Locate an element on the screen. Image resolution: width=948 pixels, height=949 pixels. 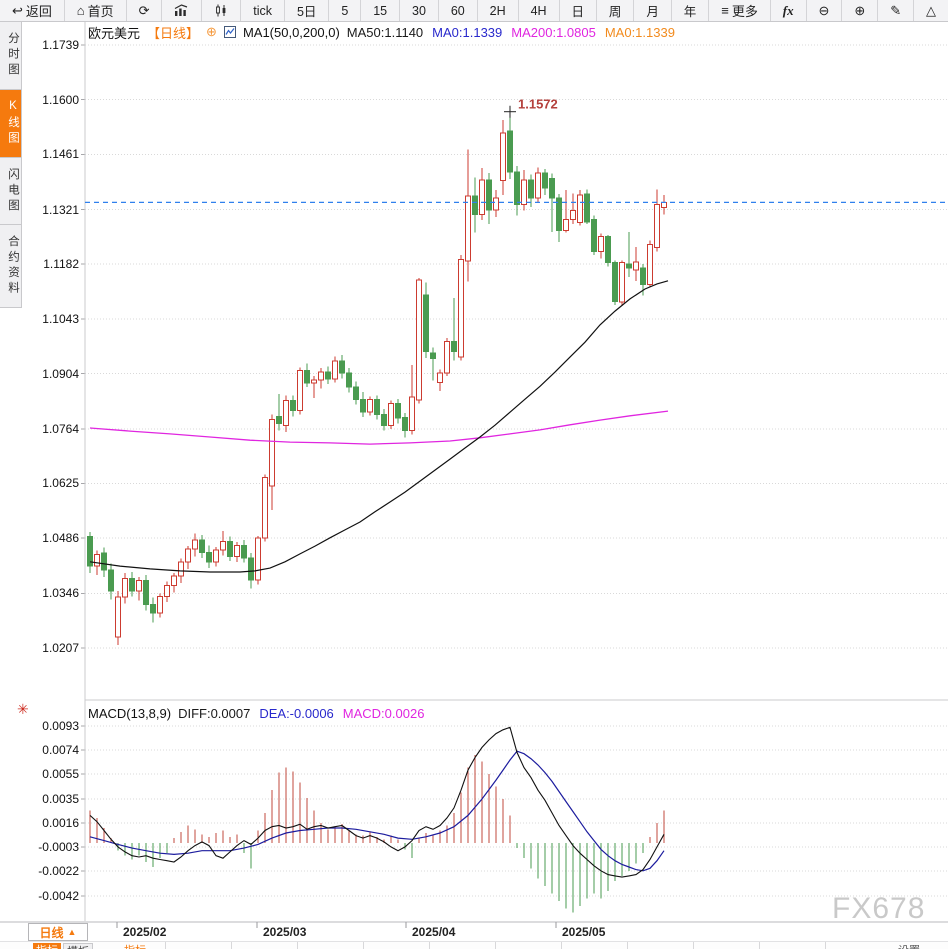
x-tick-2025/05: 2025/05 is located at coordinates (584, 932).